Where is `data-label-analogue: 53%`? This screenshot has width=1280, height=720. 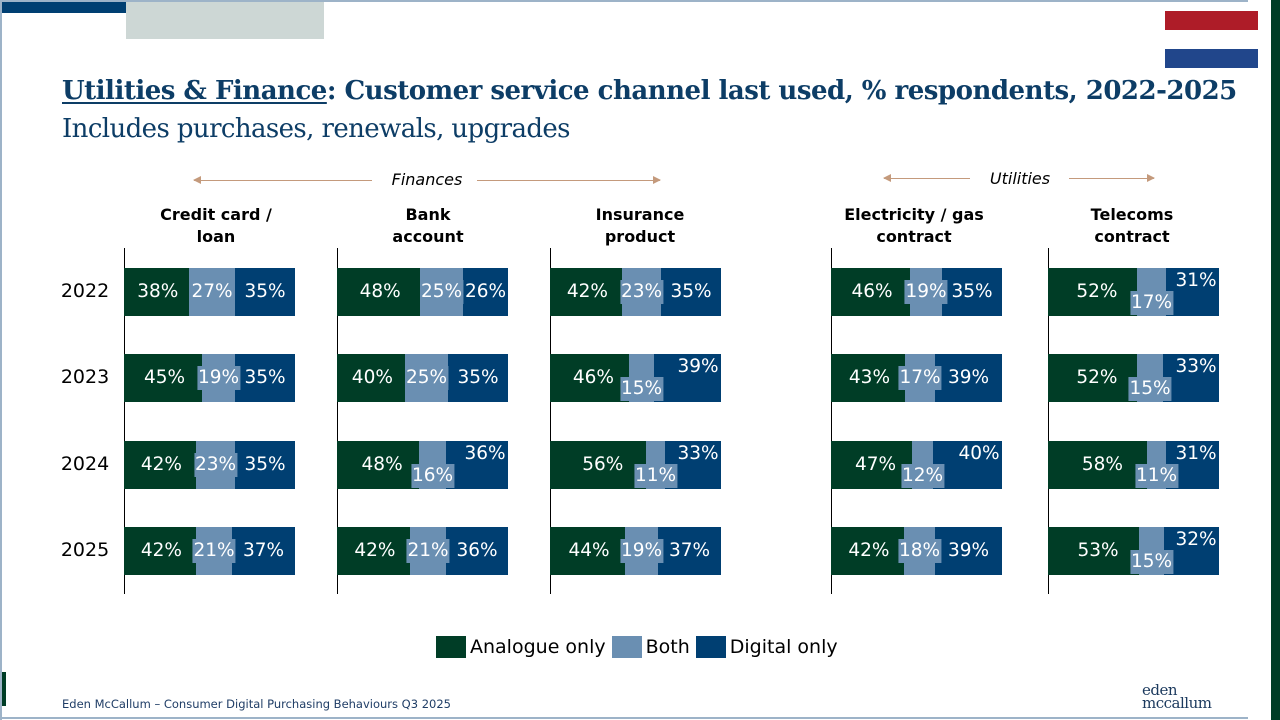 data-label-analogue: 53% is located at coordinates (1098, 550).